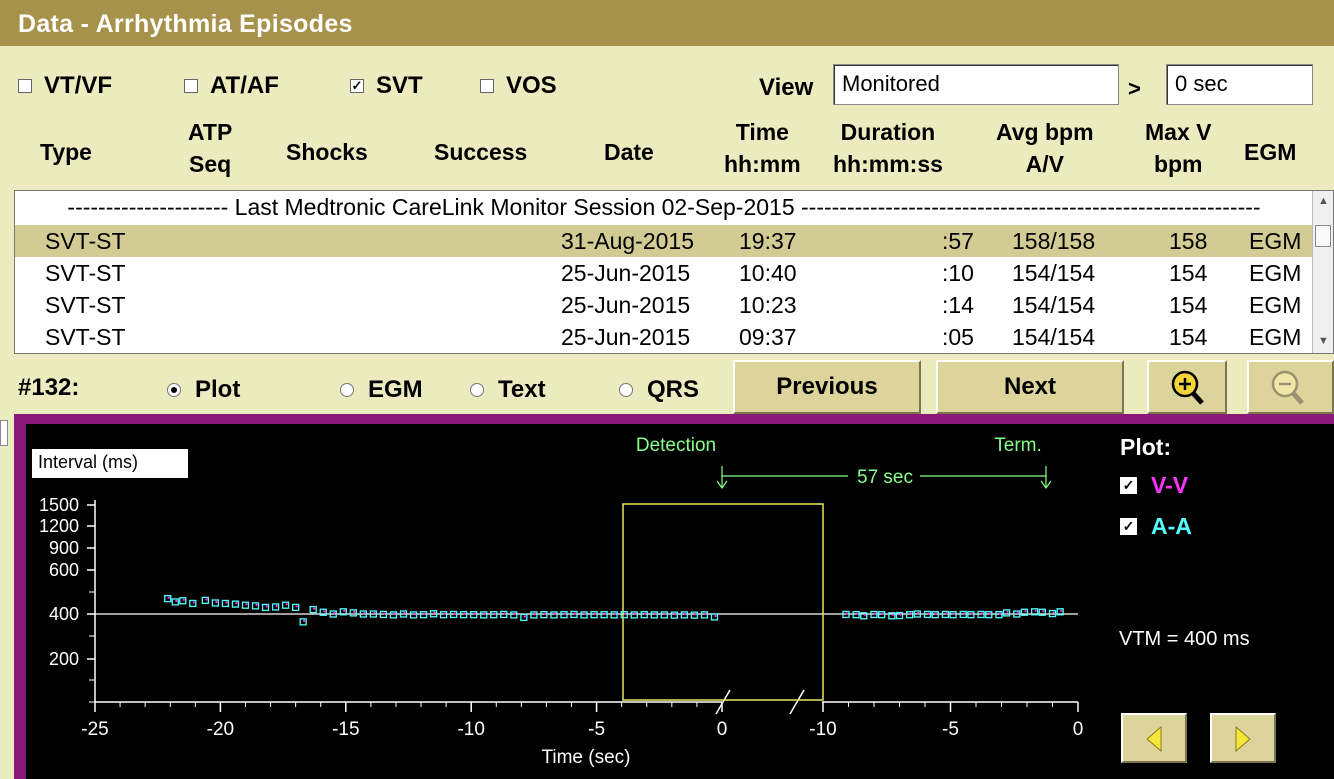  Describe the element at coordinates (1323, 201) in the screenshot. I see `scroll-up-arrow-icon: ▲` at that location.